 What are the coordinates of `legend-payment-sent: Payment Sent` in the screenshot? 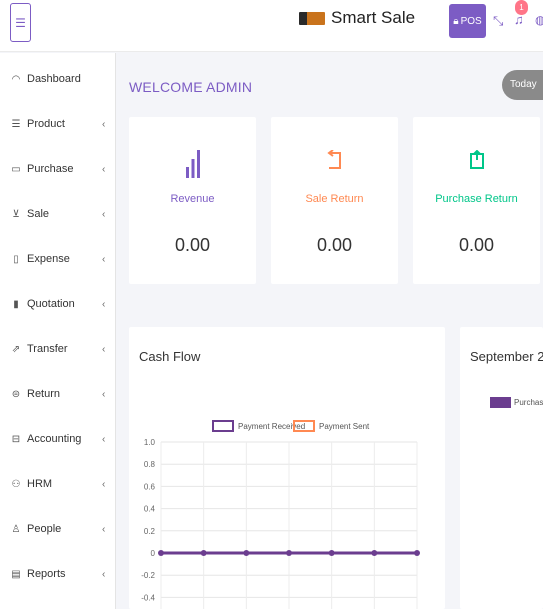 It's located at (331, 426).